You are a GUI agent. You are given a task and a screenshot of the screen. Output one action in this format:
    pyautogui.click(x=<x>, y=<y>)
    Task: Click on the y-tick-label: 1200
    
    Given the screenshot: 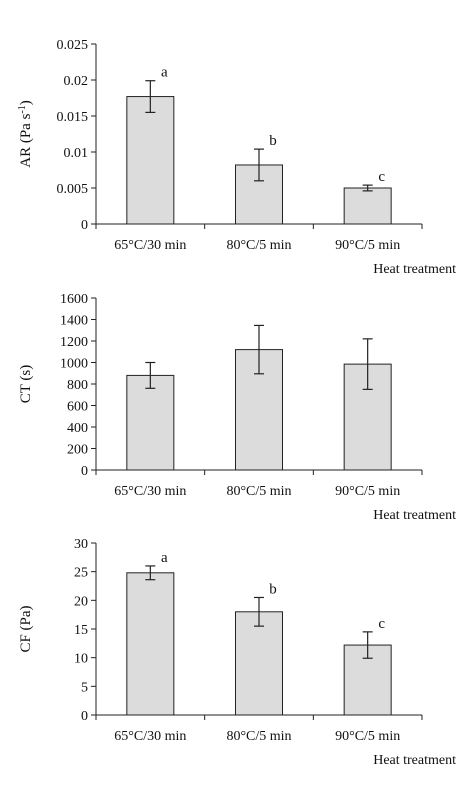 What is the action you would take?
    pyautogui.click(x=74, y=342)
    